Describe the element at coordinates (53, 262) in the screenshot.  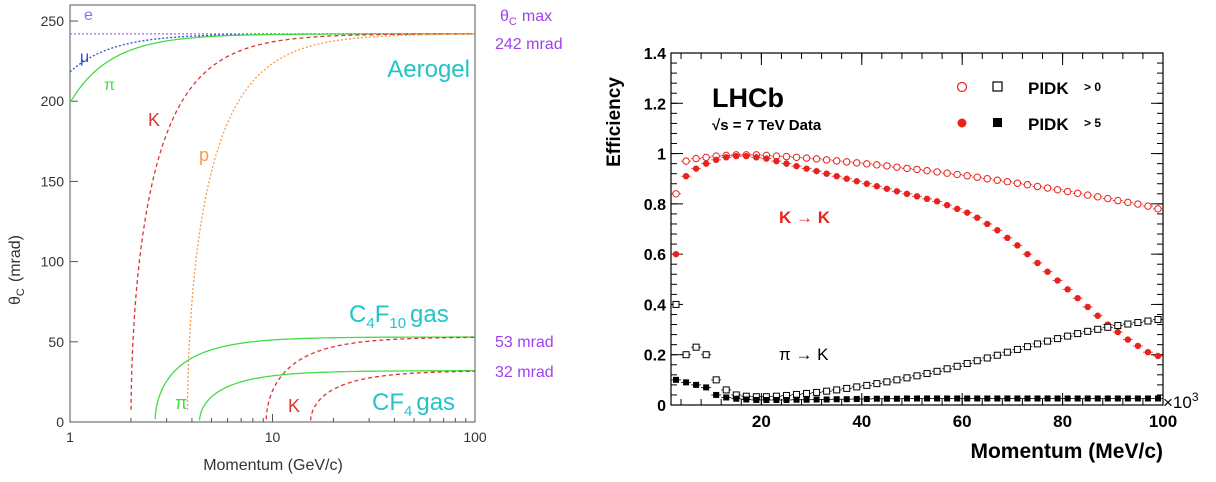
I see `left-y-tick-label: 100` at that location.